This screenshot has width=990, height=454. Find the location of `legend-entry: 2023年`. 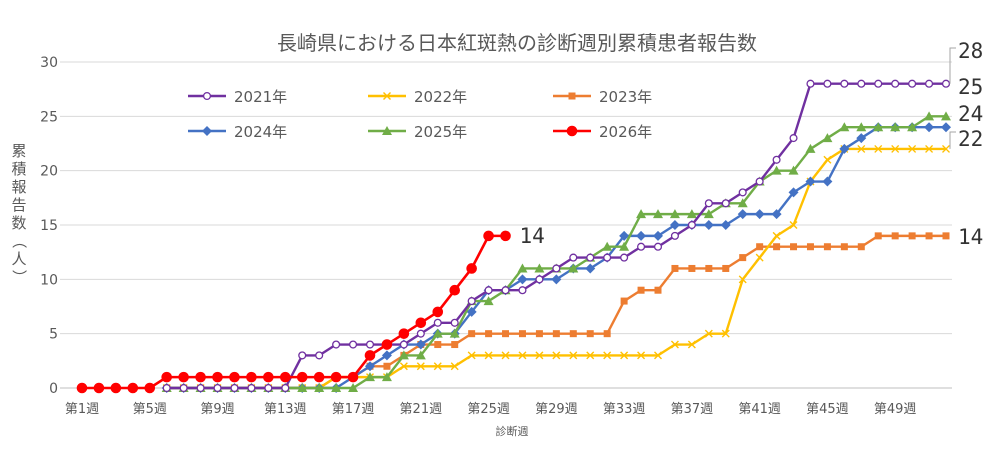

legend-entry: 2023年 is located at coordinates (602, 97).